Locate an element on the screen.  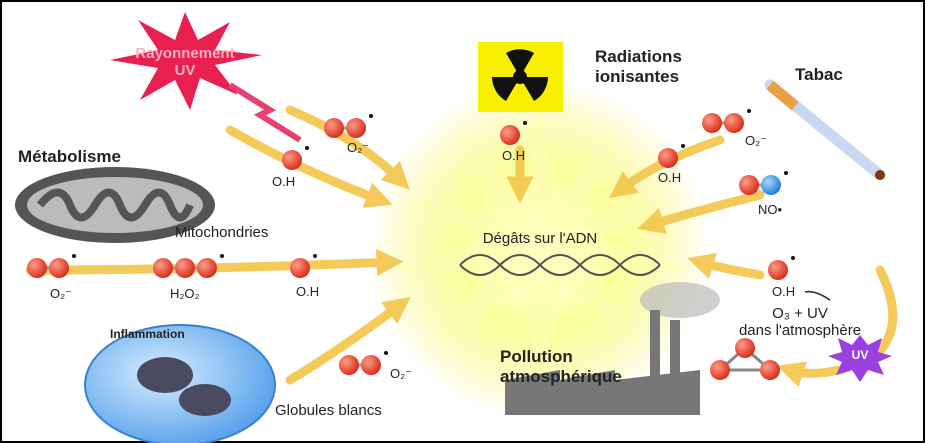
factory-icon is located at coordinates (612, 348).